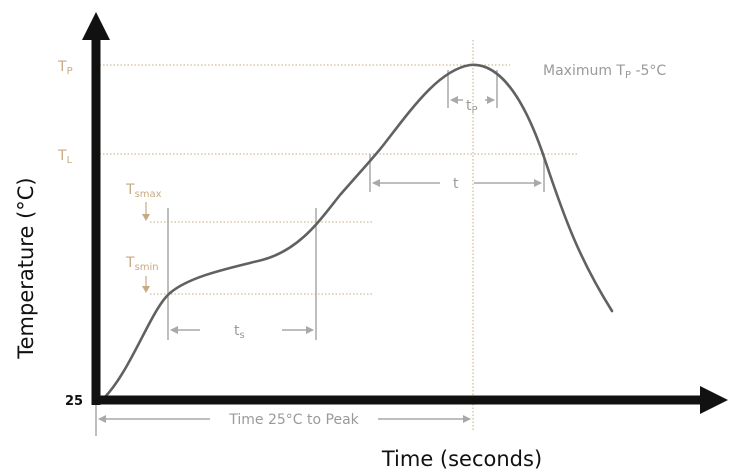  I want to click on ts-interval-label: ts, so click(239, 332).